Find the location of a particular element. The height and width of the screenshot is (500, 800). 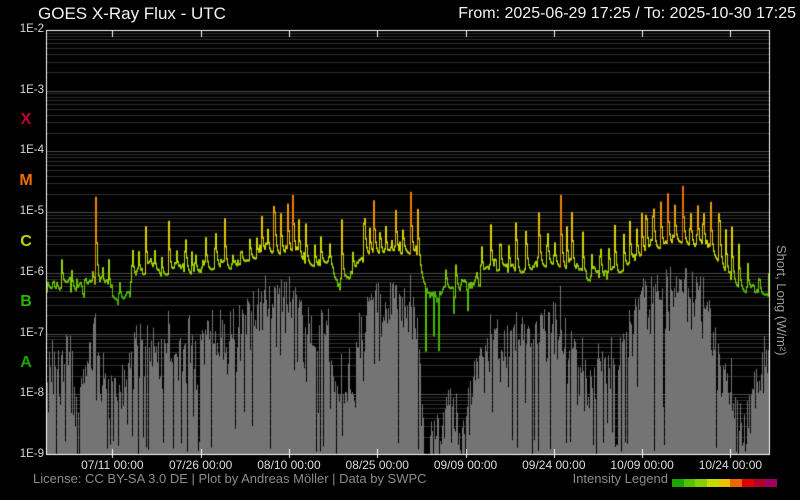

y-tick-label: 1E-9 is located at coordinates (31, 454).